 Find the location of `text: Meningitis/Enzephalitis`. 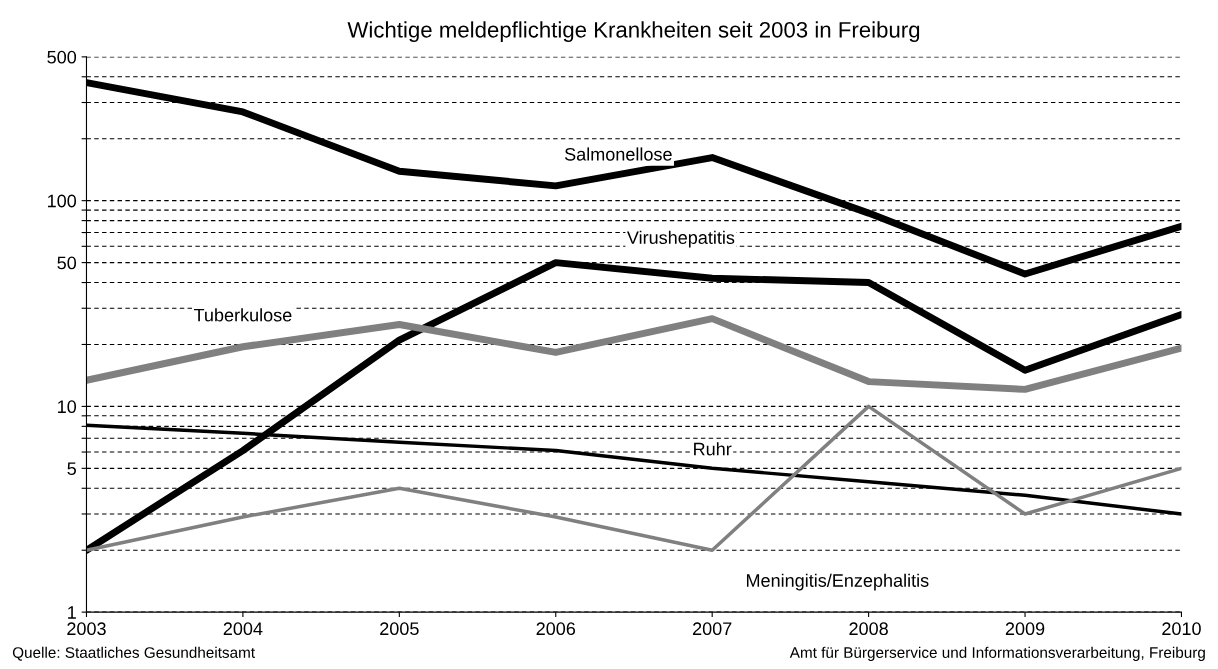

text: Meningitis/Enzephalitis is located at coordinates (837, 582).